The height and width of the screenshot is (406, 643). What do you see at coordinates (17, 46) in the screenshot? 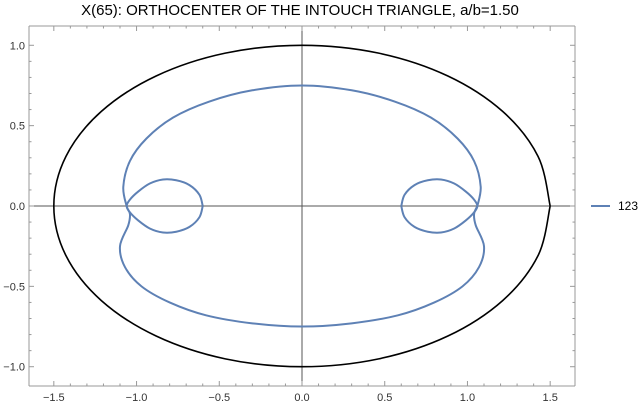
I see `y-tick-label: 1.0` at bounding box center [17, 46].